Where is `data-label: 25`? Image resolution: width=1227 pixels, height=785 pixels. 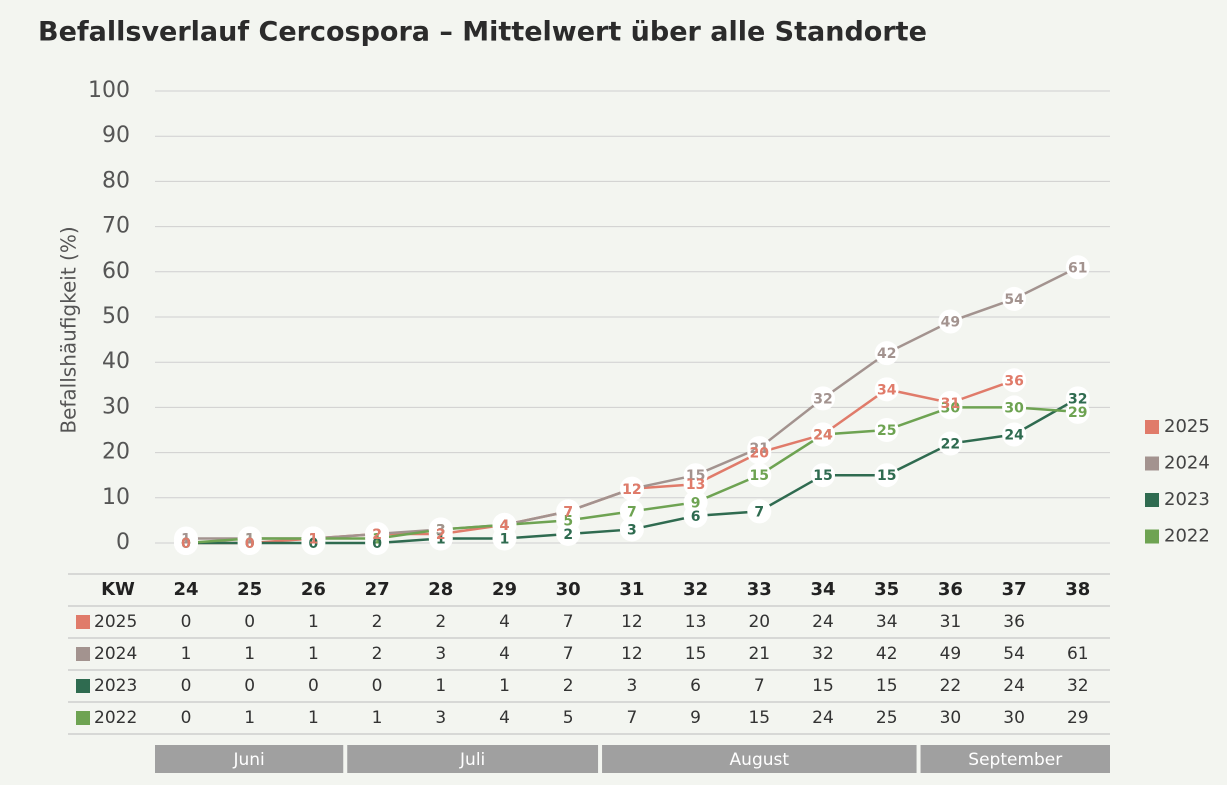
data-label: 25 is located at coordinates (886, 431).